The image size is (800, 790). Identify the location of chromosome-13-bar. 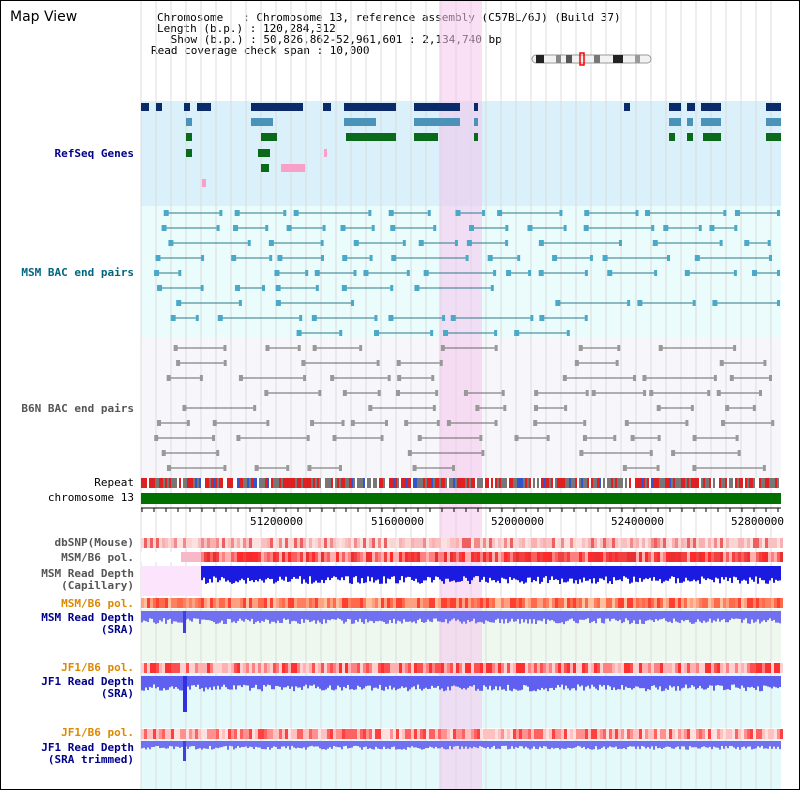
(461, 498).